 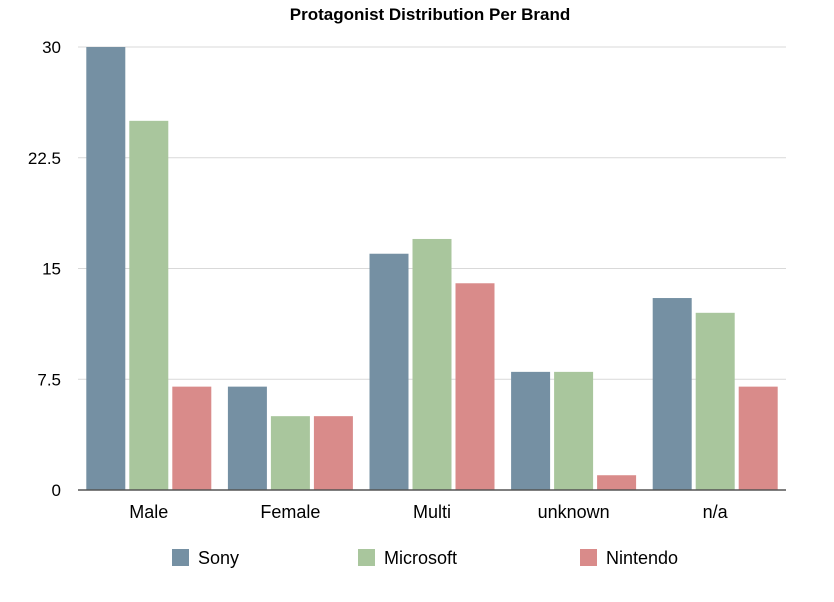 I want to click on bar-nintendo-female, so click(x=333, y=453).